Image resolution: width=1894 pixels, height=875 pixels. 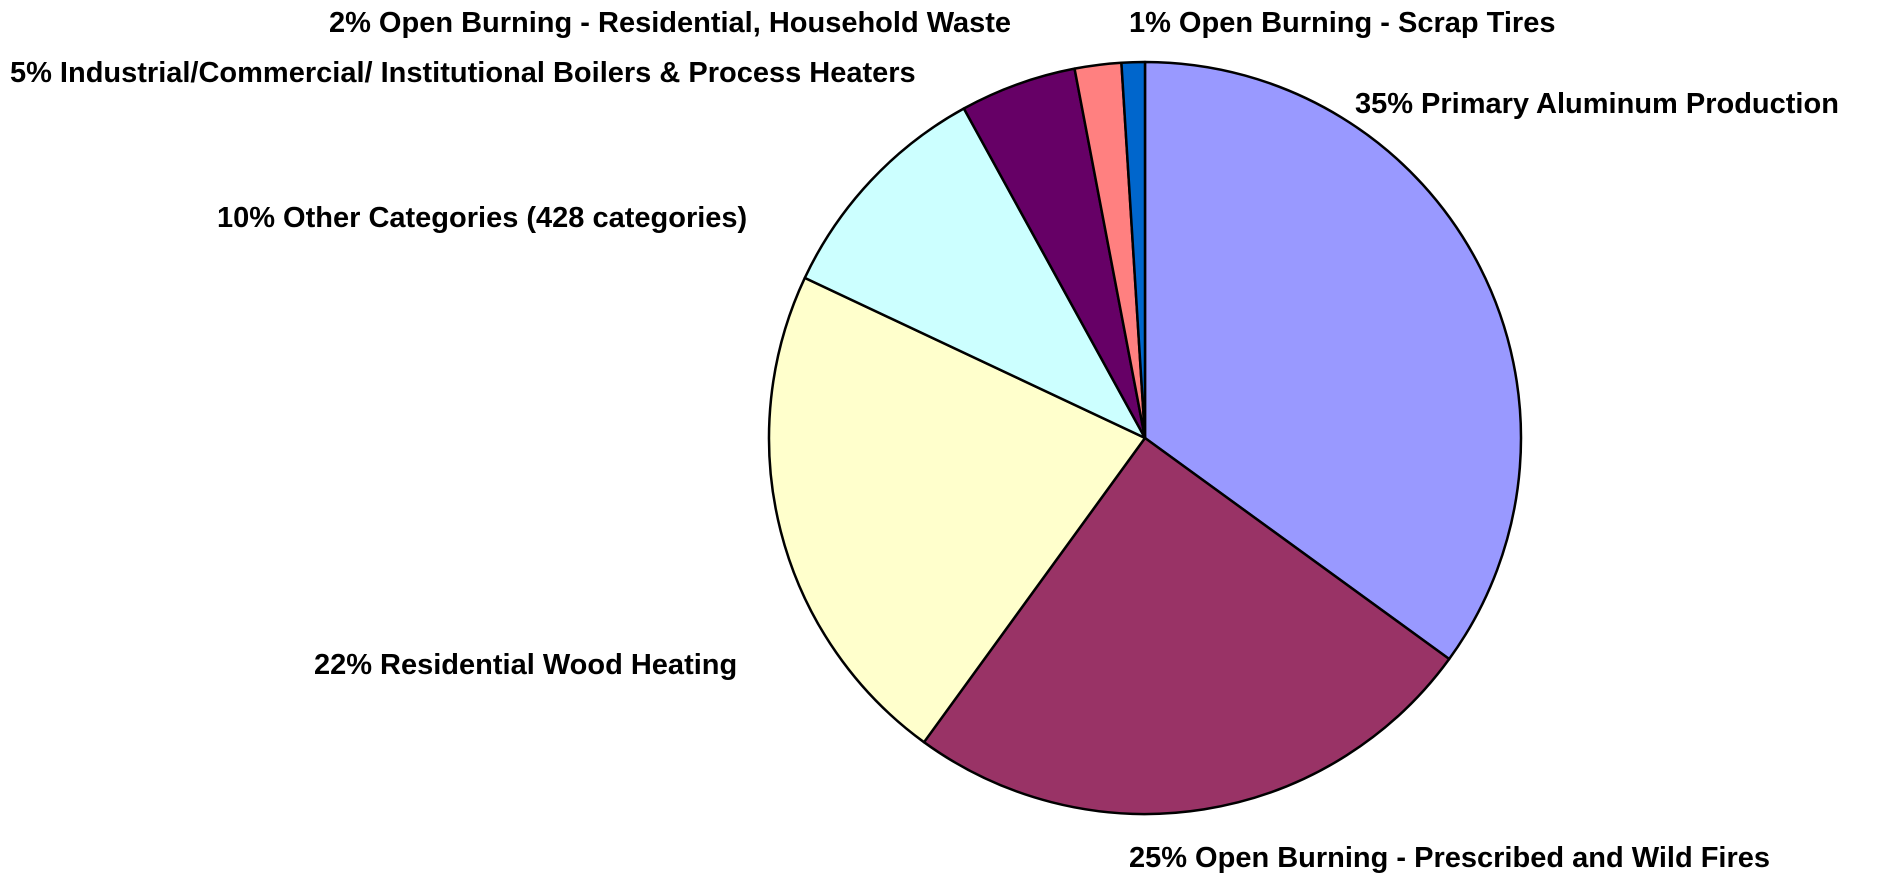 What do you see at coordinates (1150, 23) in the screenshot?
I see `value-label: 1%` at bounding box center [1150, 23].